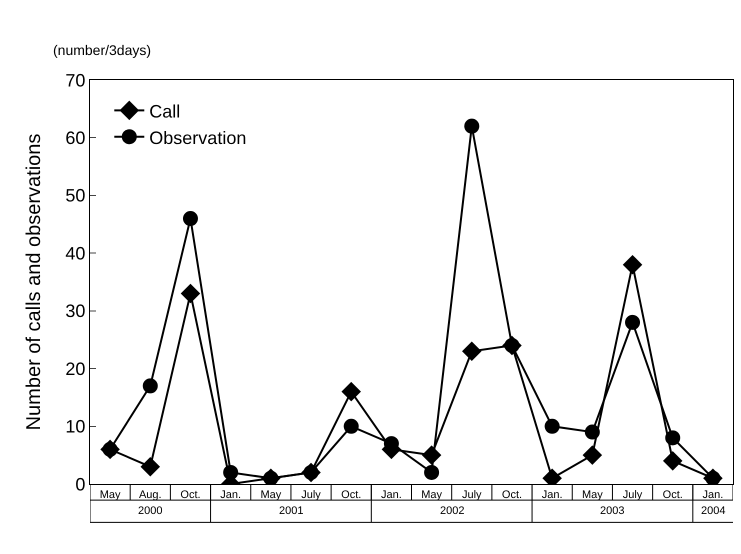  What do you see at coordinates (713, 511) in the screenshot?
I see `text: 2004` at bounding box center [713, 511].